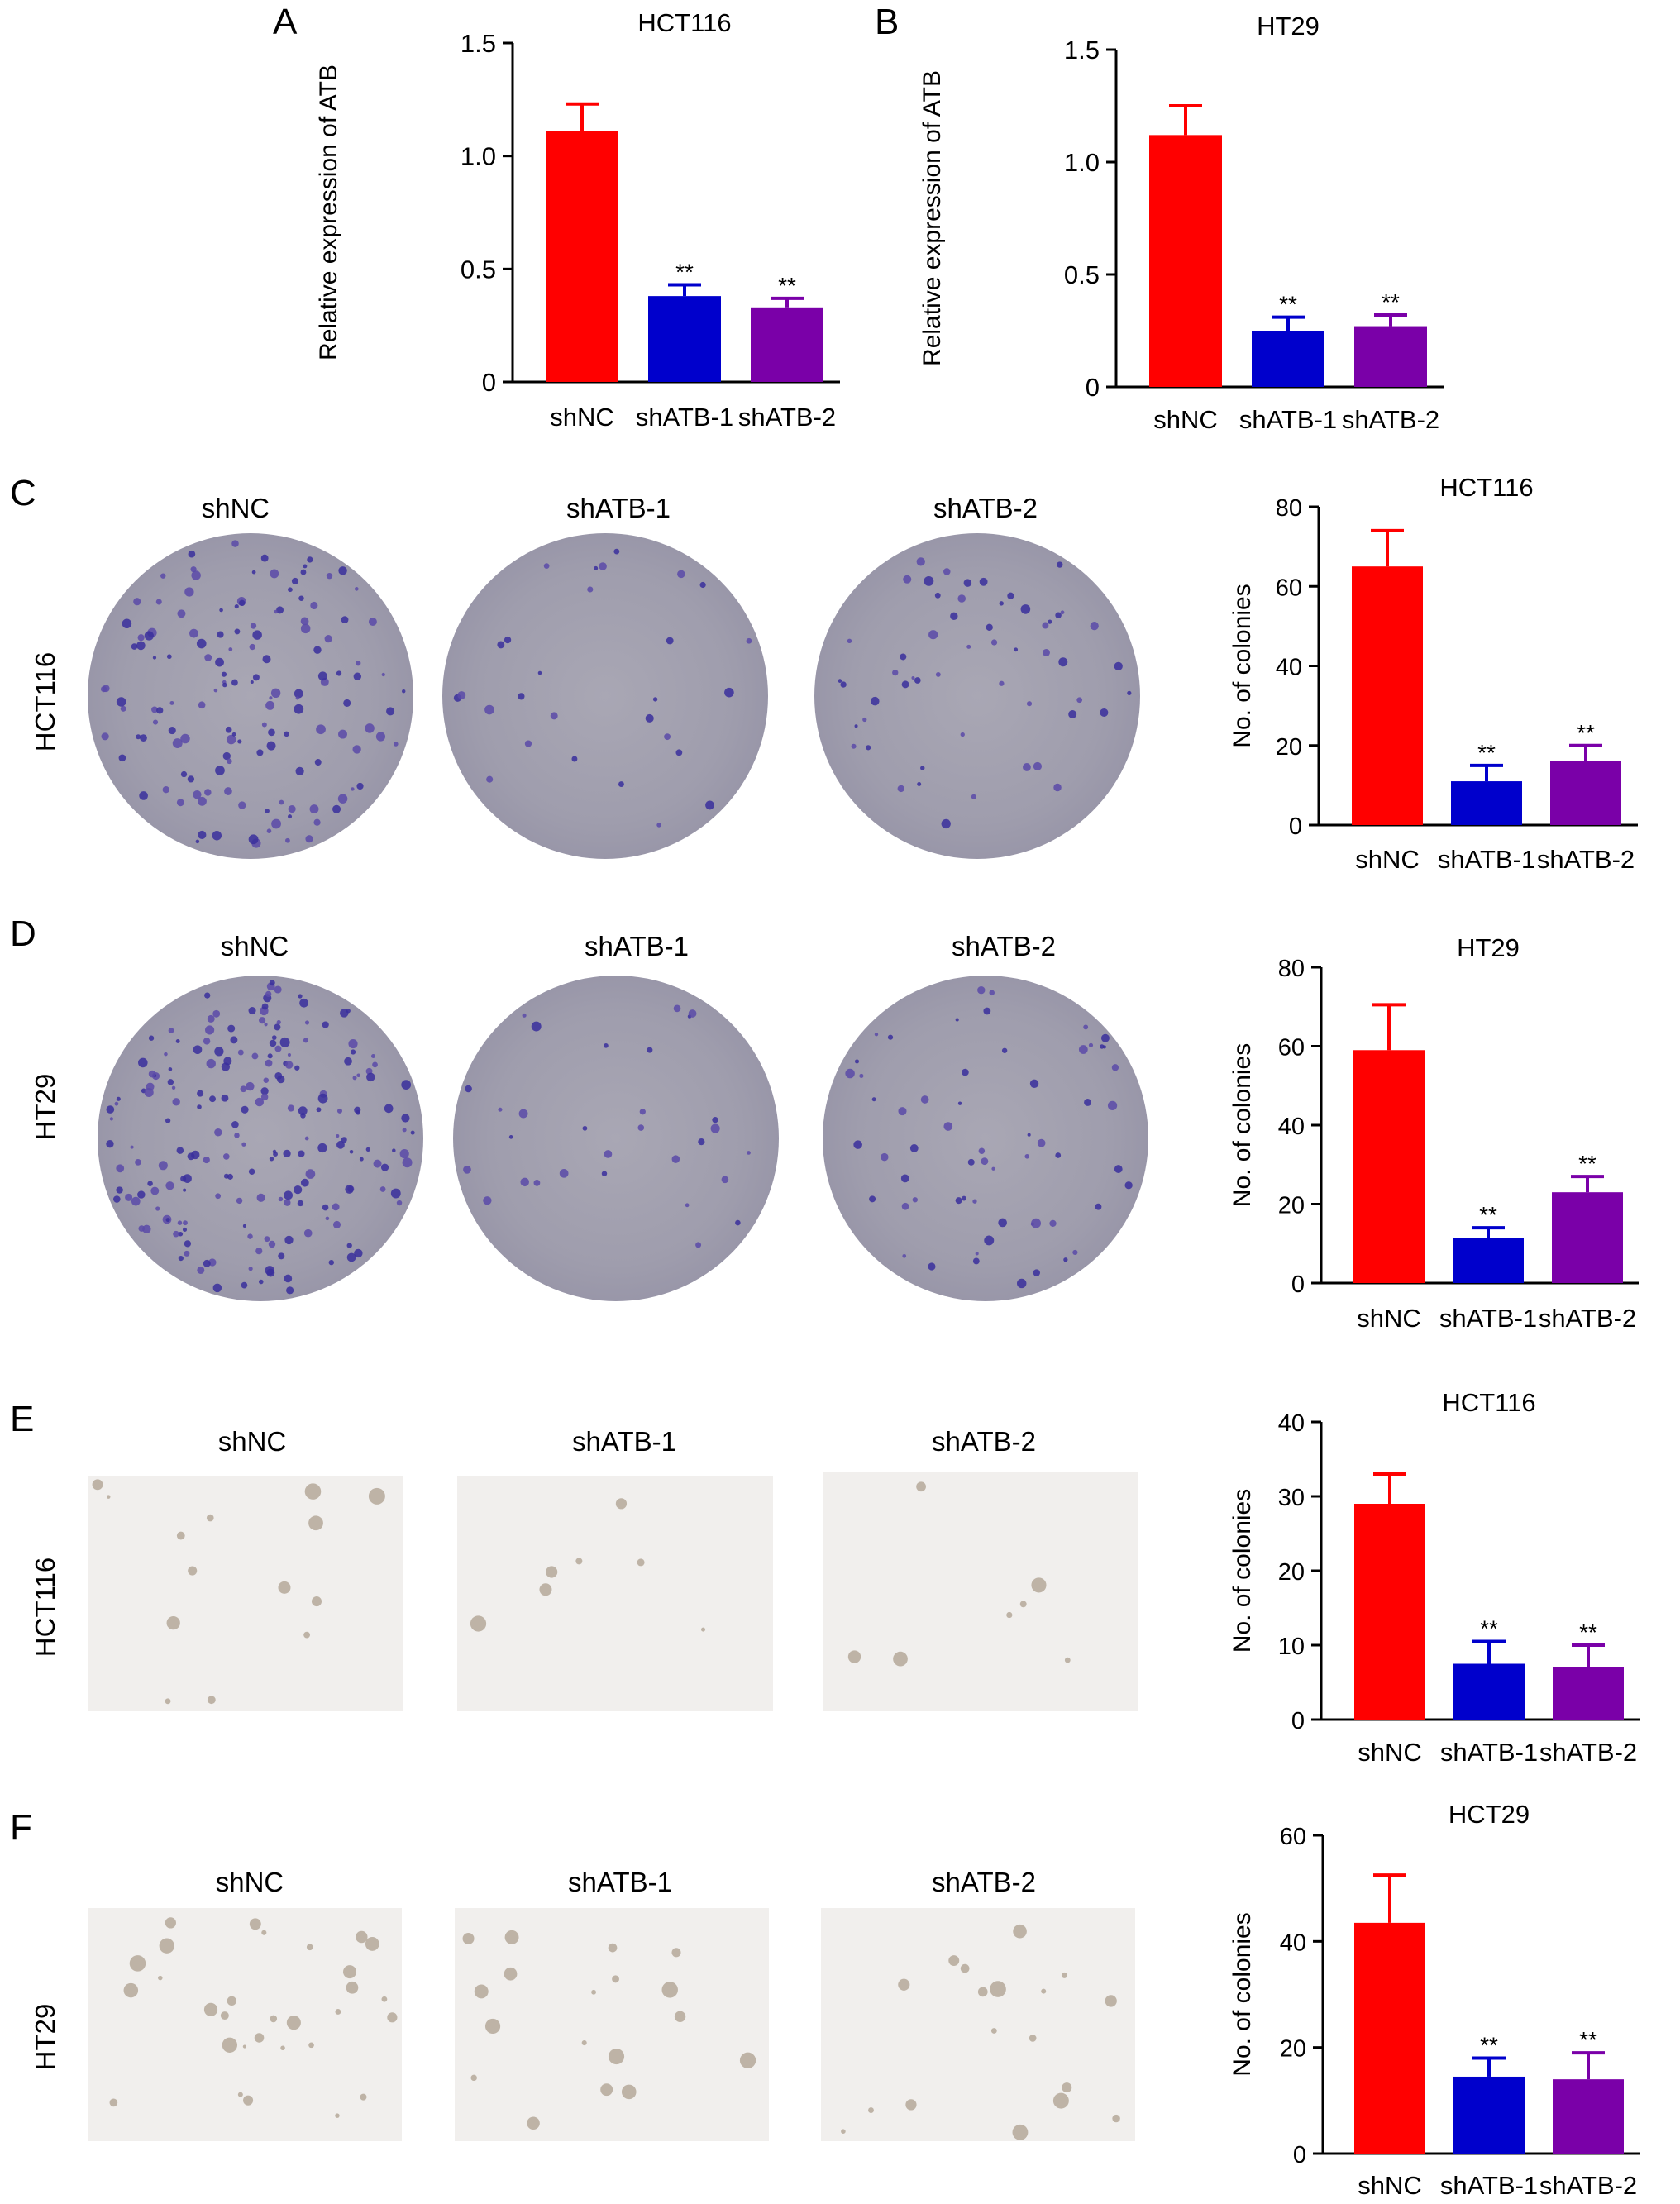  Describe the element at coordinates (478, 156) in the screenshot. I see `y-tick-label: 1.0` at that location.